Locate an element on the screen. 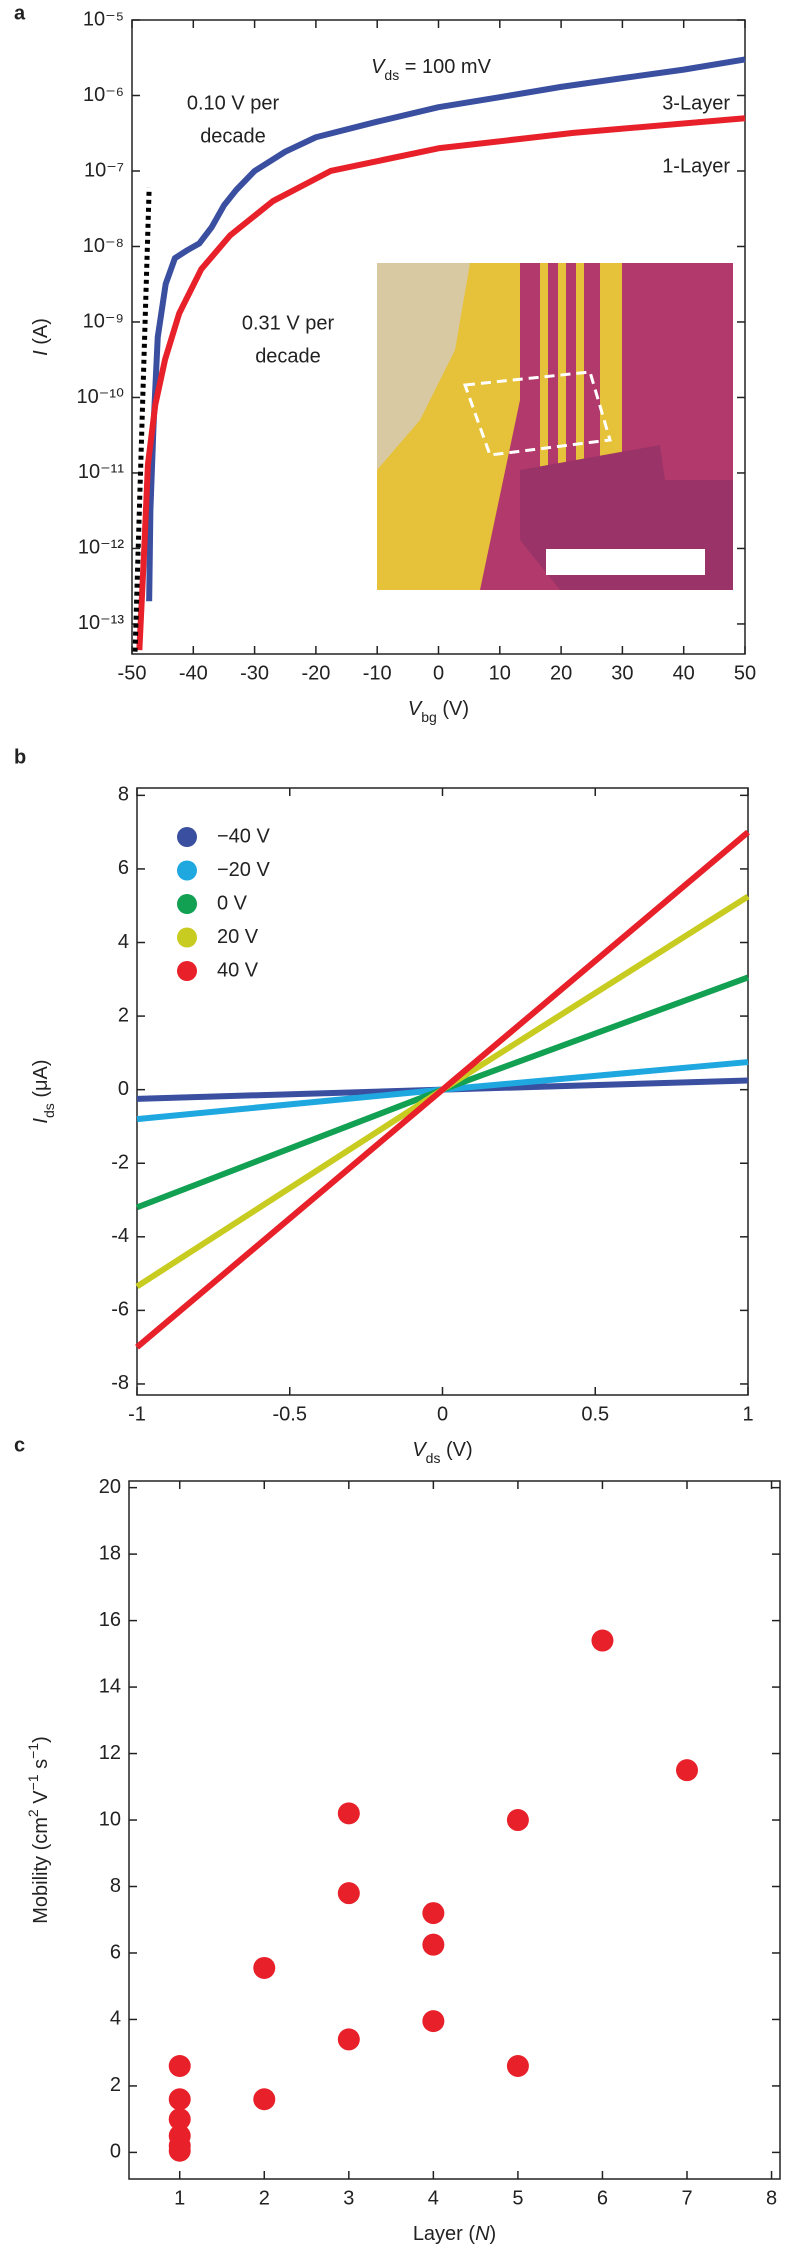  y-axis-label: I (A) is located at coordinates (41, 337).